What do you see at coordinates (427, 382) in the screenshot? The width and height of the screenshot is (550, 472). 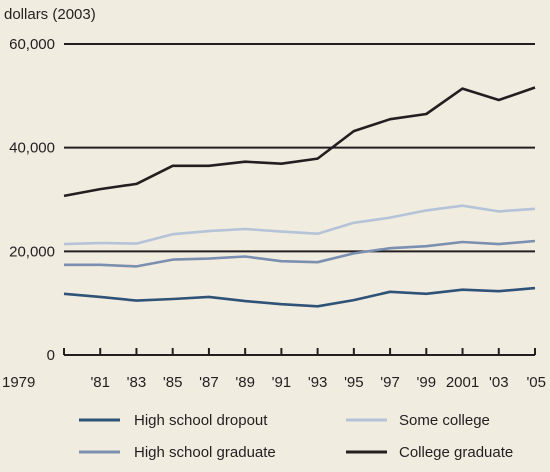 I see `x-tick-label: '99` at bounding box center [427, 382].